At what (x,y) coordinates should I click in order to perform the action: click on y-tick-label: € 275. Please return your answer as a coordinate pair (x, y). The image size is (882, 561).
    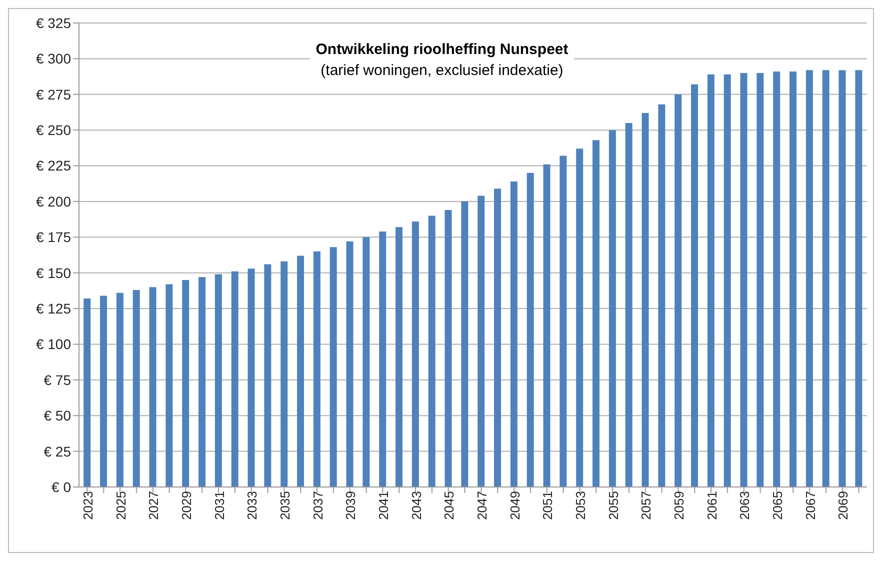
    Looking at the image, I should click on (54, 94).